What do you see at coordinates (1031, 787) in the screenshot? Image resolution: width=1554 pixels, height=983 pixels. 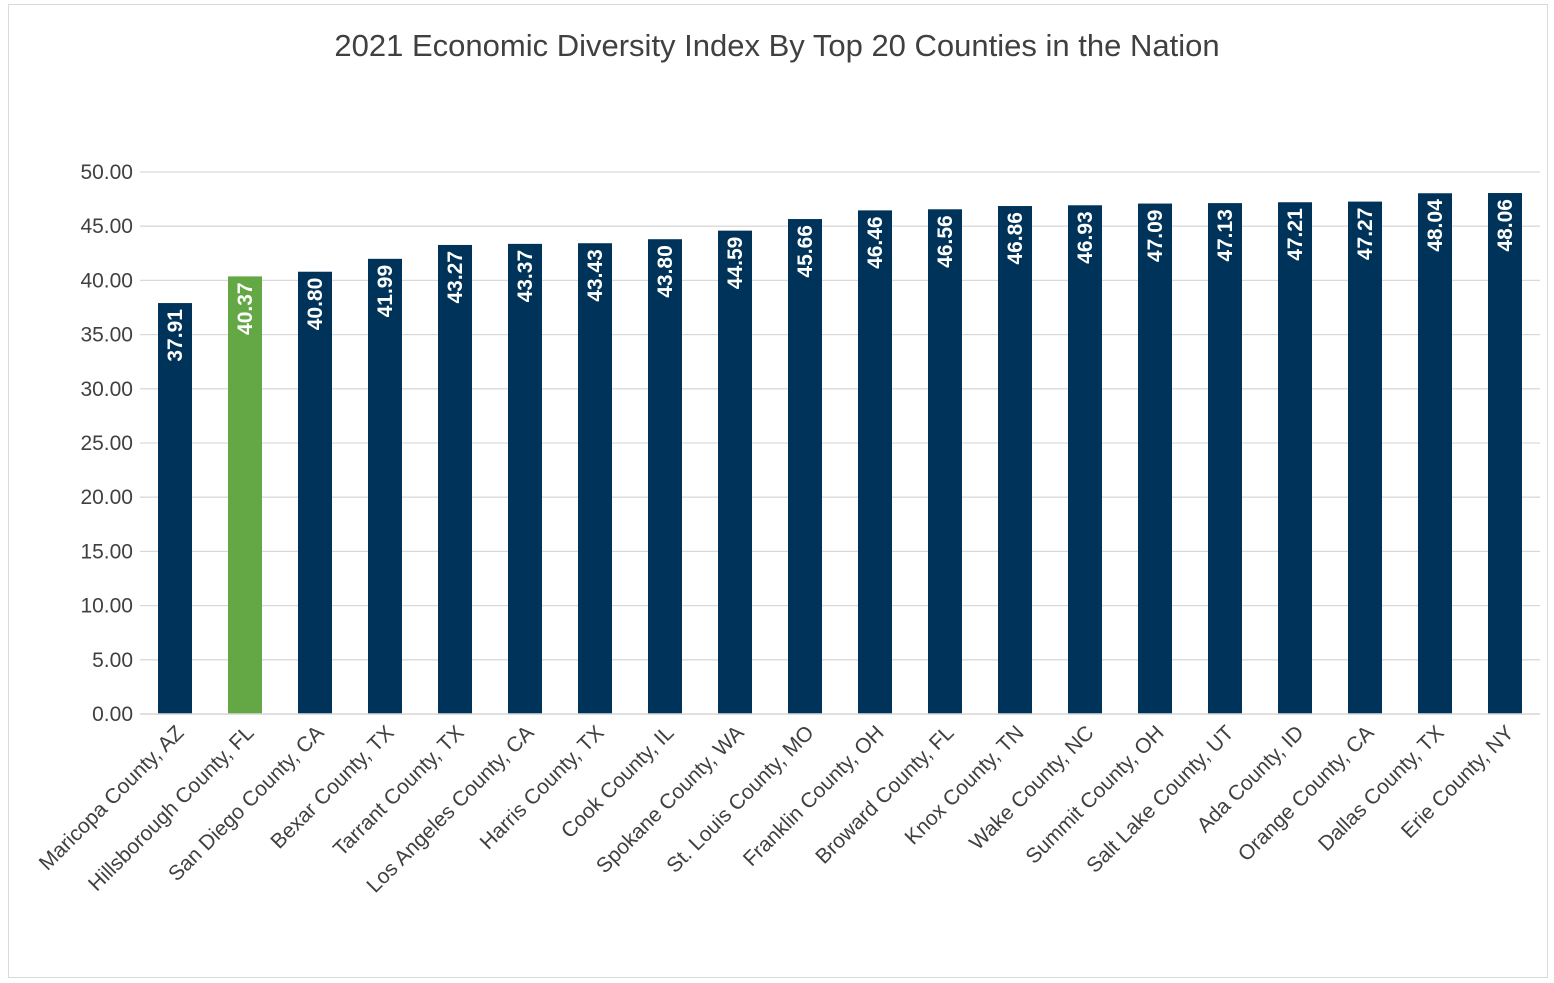 I see `x-tick-label: Wake County, NC` at bounding box center [1031, 787].